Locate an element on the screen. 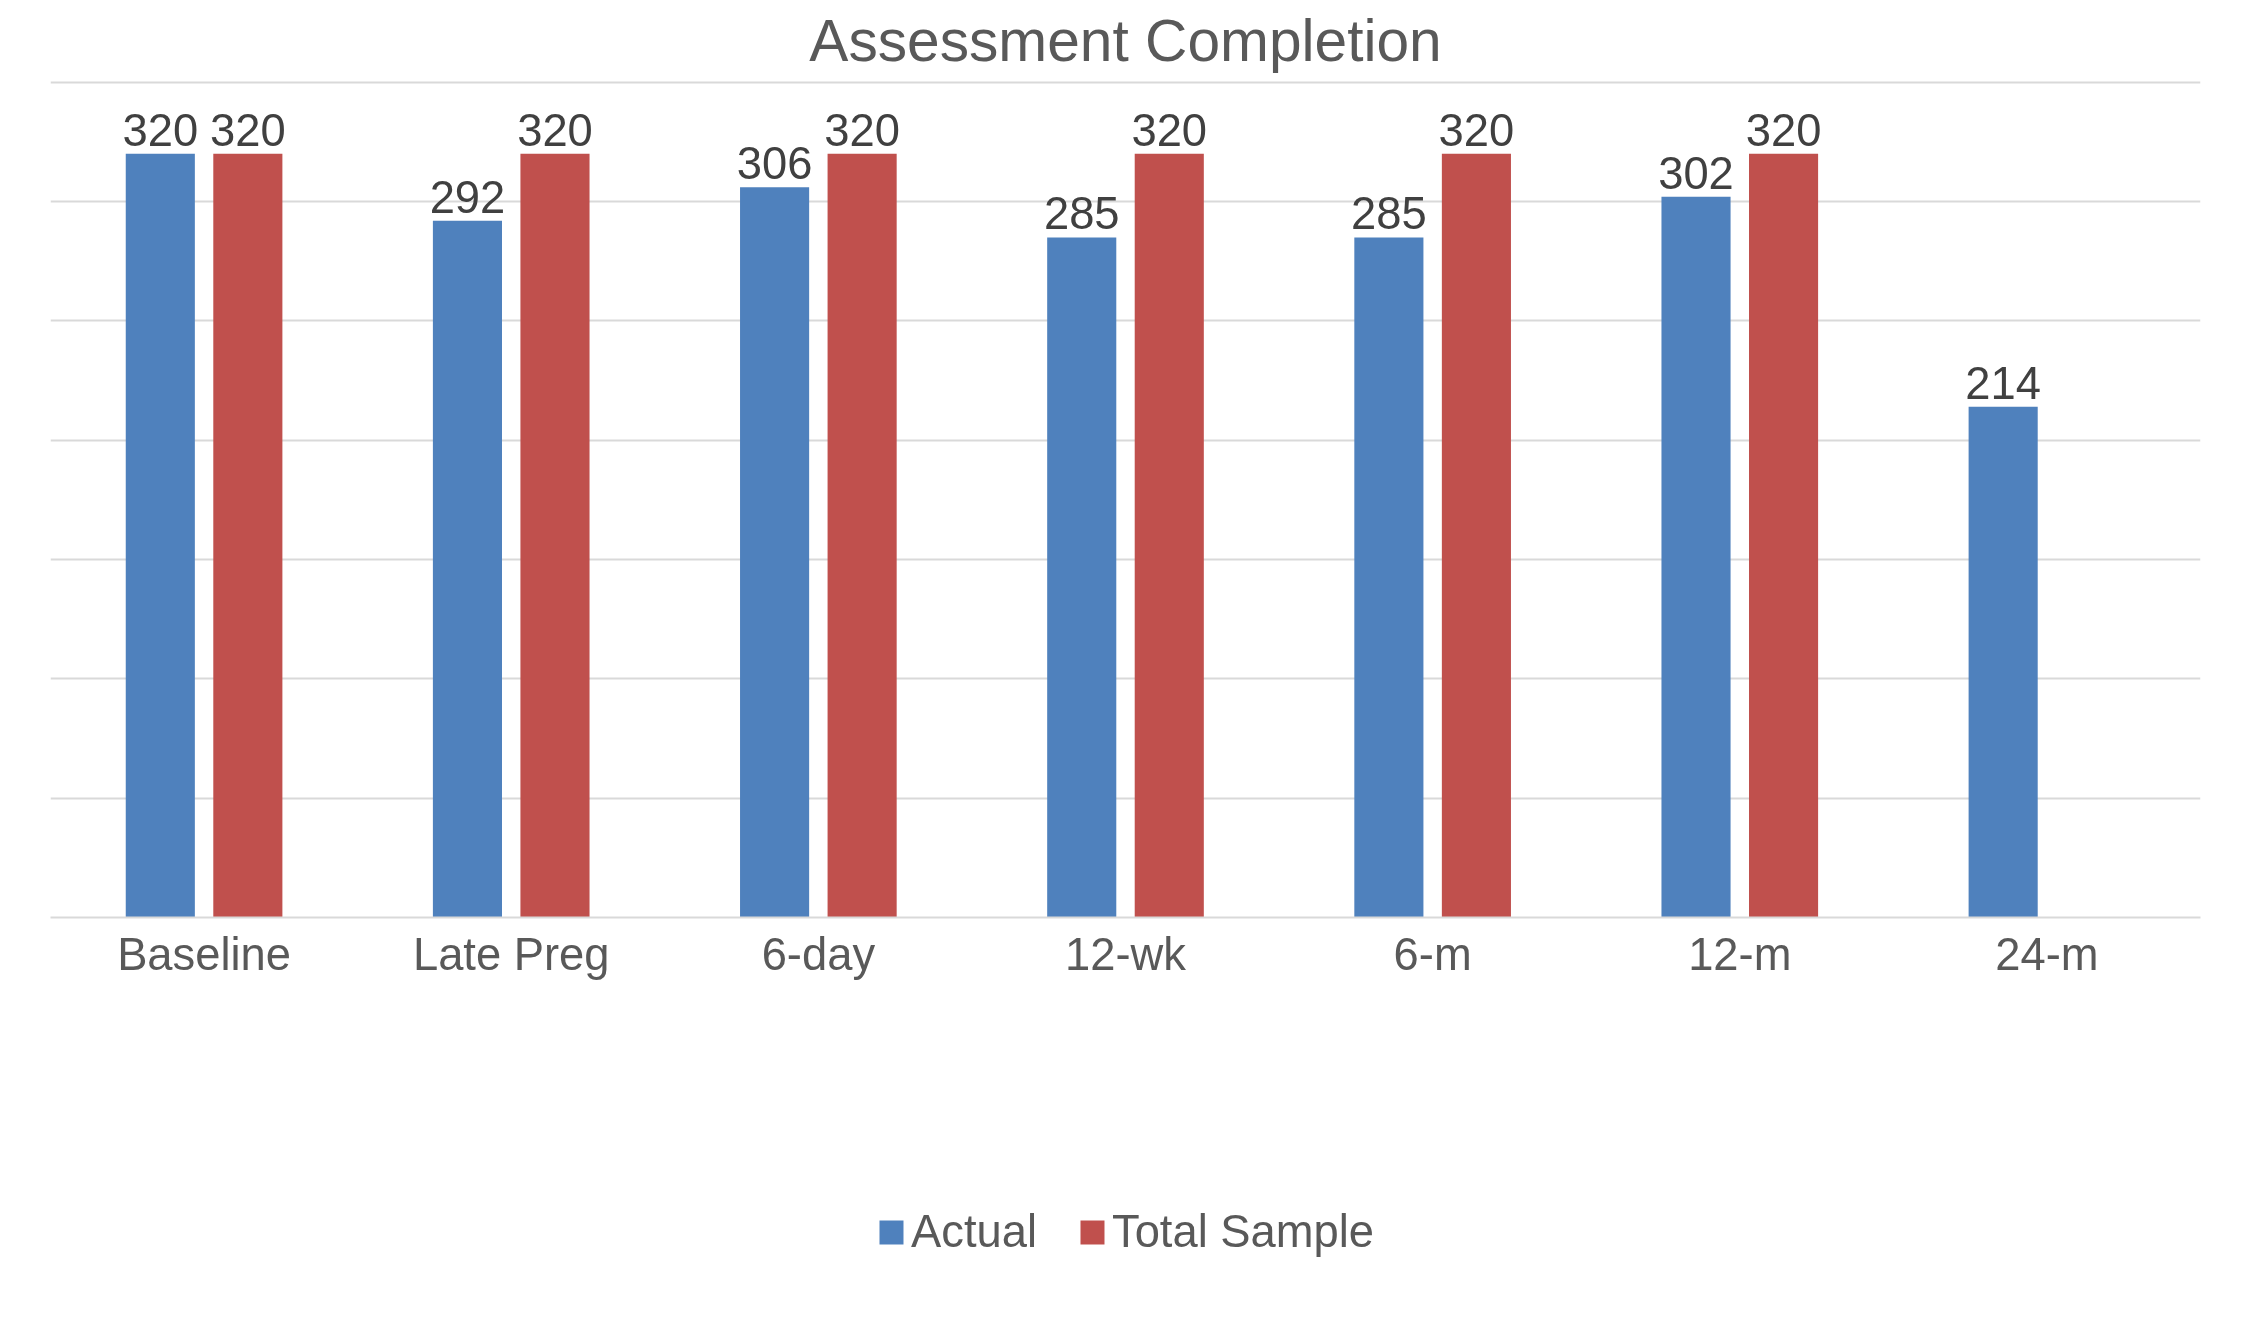  x-tick-label: 6-m is located at coordinates (1432, 954).